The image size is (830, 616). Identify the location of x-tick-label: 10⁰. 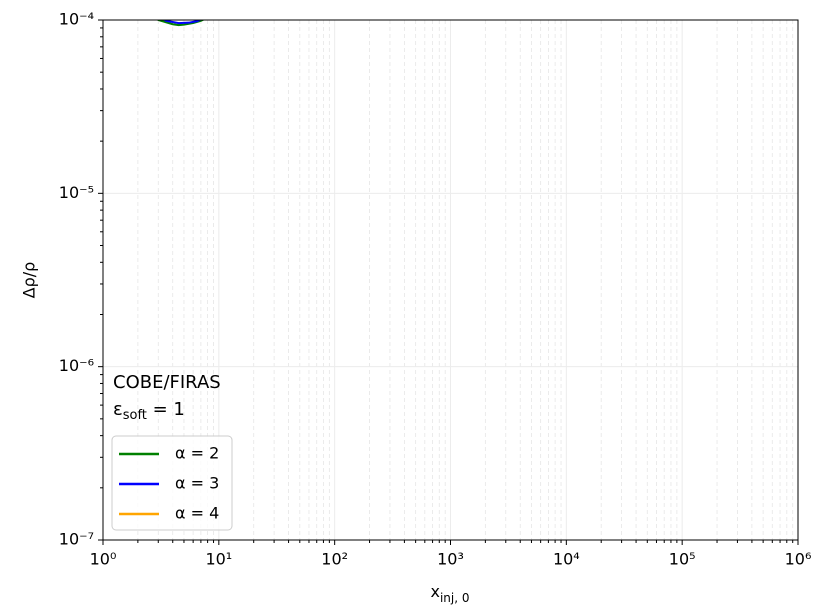
(103, 559).